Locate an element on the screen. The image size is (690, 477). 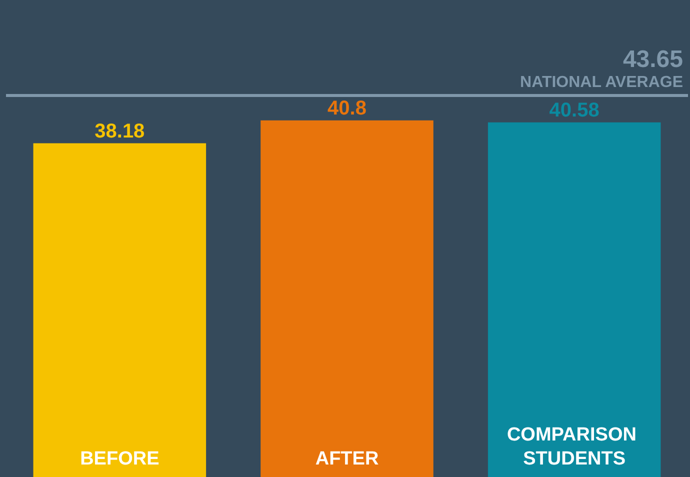
x-tick-label: BEFORE is located at coordinates (120, 459).